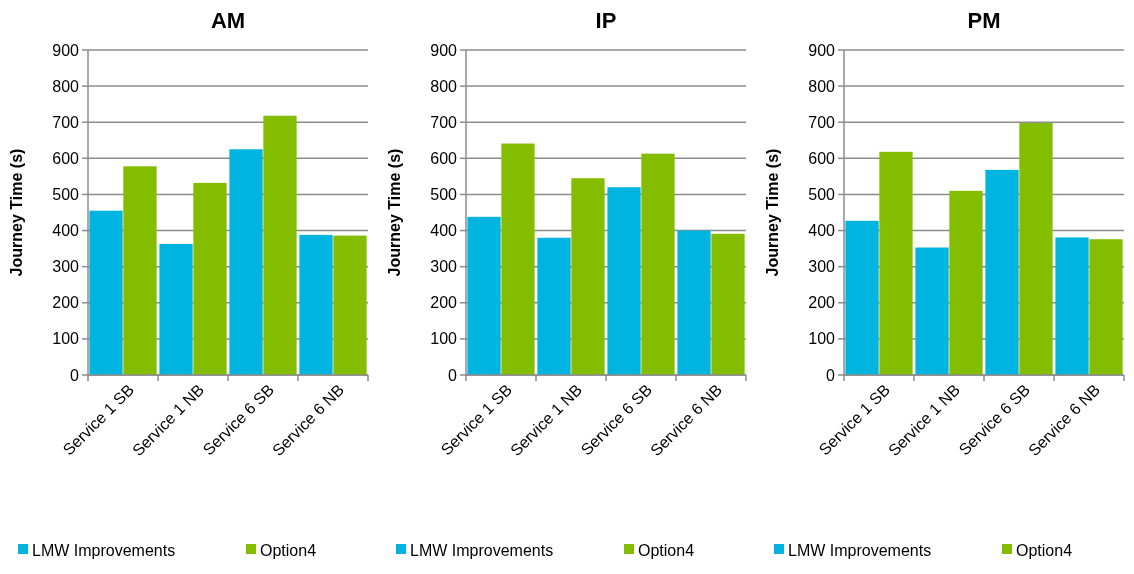  Describe the element at coordinates (228, 20) in the screenshot. I see `chart-title: AM` at that location.